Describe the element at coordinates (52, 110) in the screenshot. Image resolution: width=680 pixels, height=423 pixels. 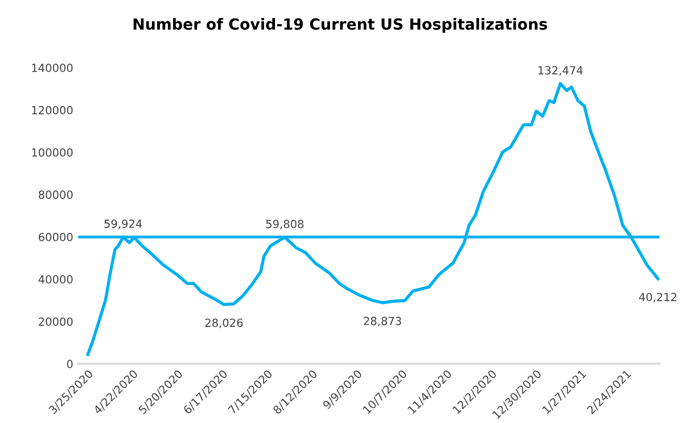
I see `y-tick-label: 120000` at that location.